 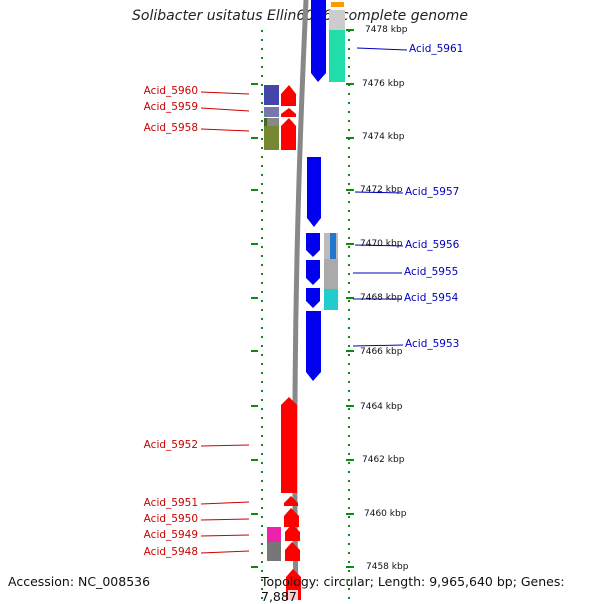 I want to click on gene-label-acid-5956: Acid_5956, so click(x=432, y=245).